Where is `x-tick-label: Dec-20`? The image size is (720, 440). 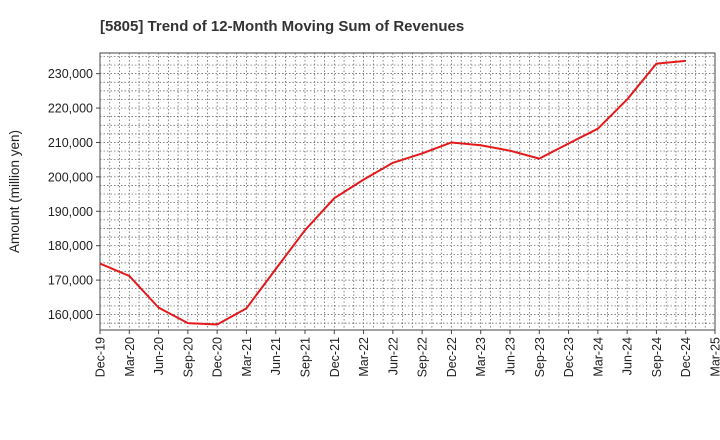
x-tick-label: Dec-20 is located at coordinates (218, 357).